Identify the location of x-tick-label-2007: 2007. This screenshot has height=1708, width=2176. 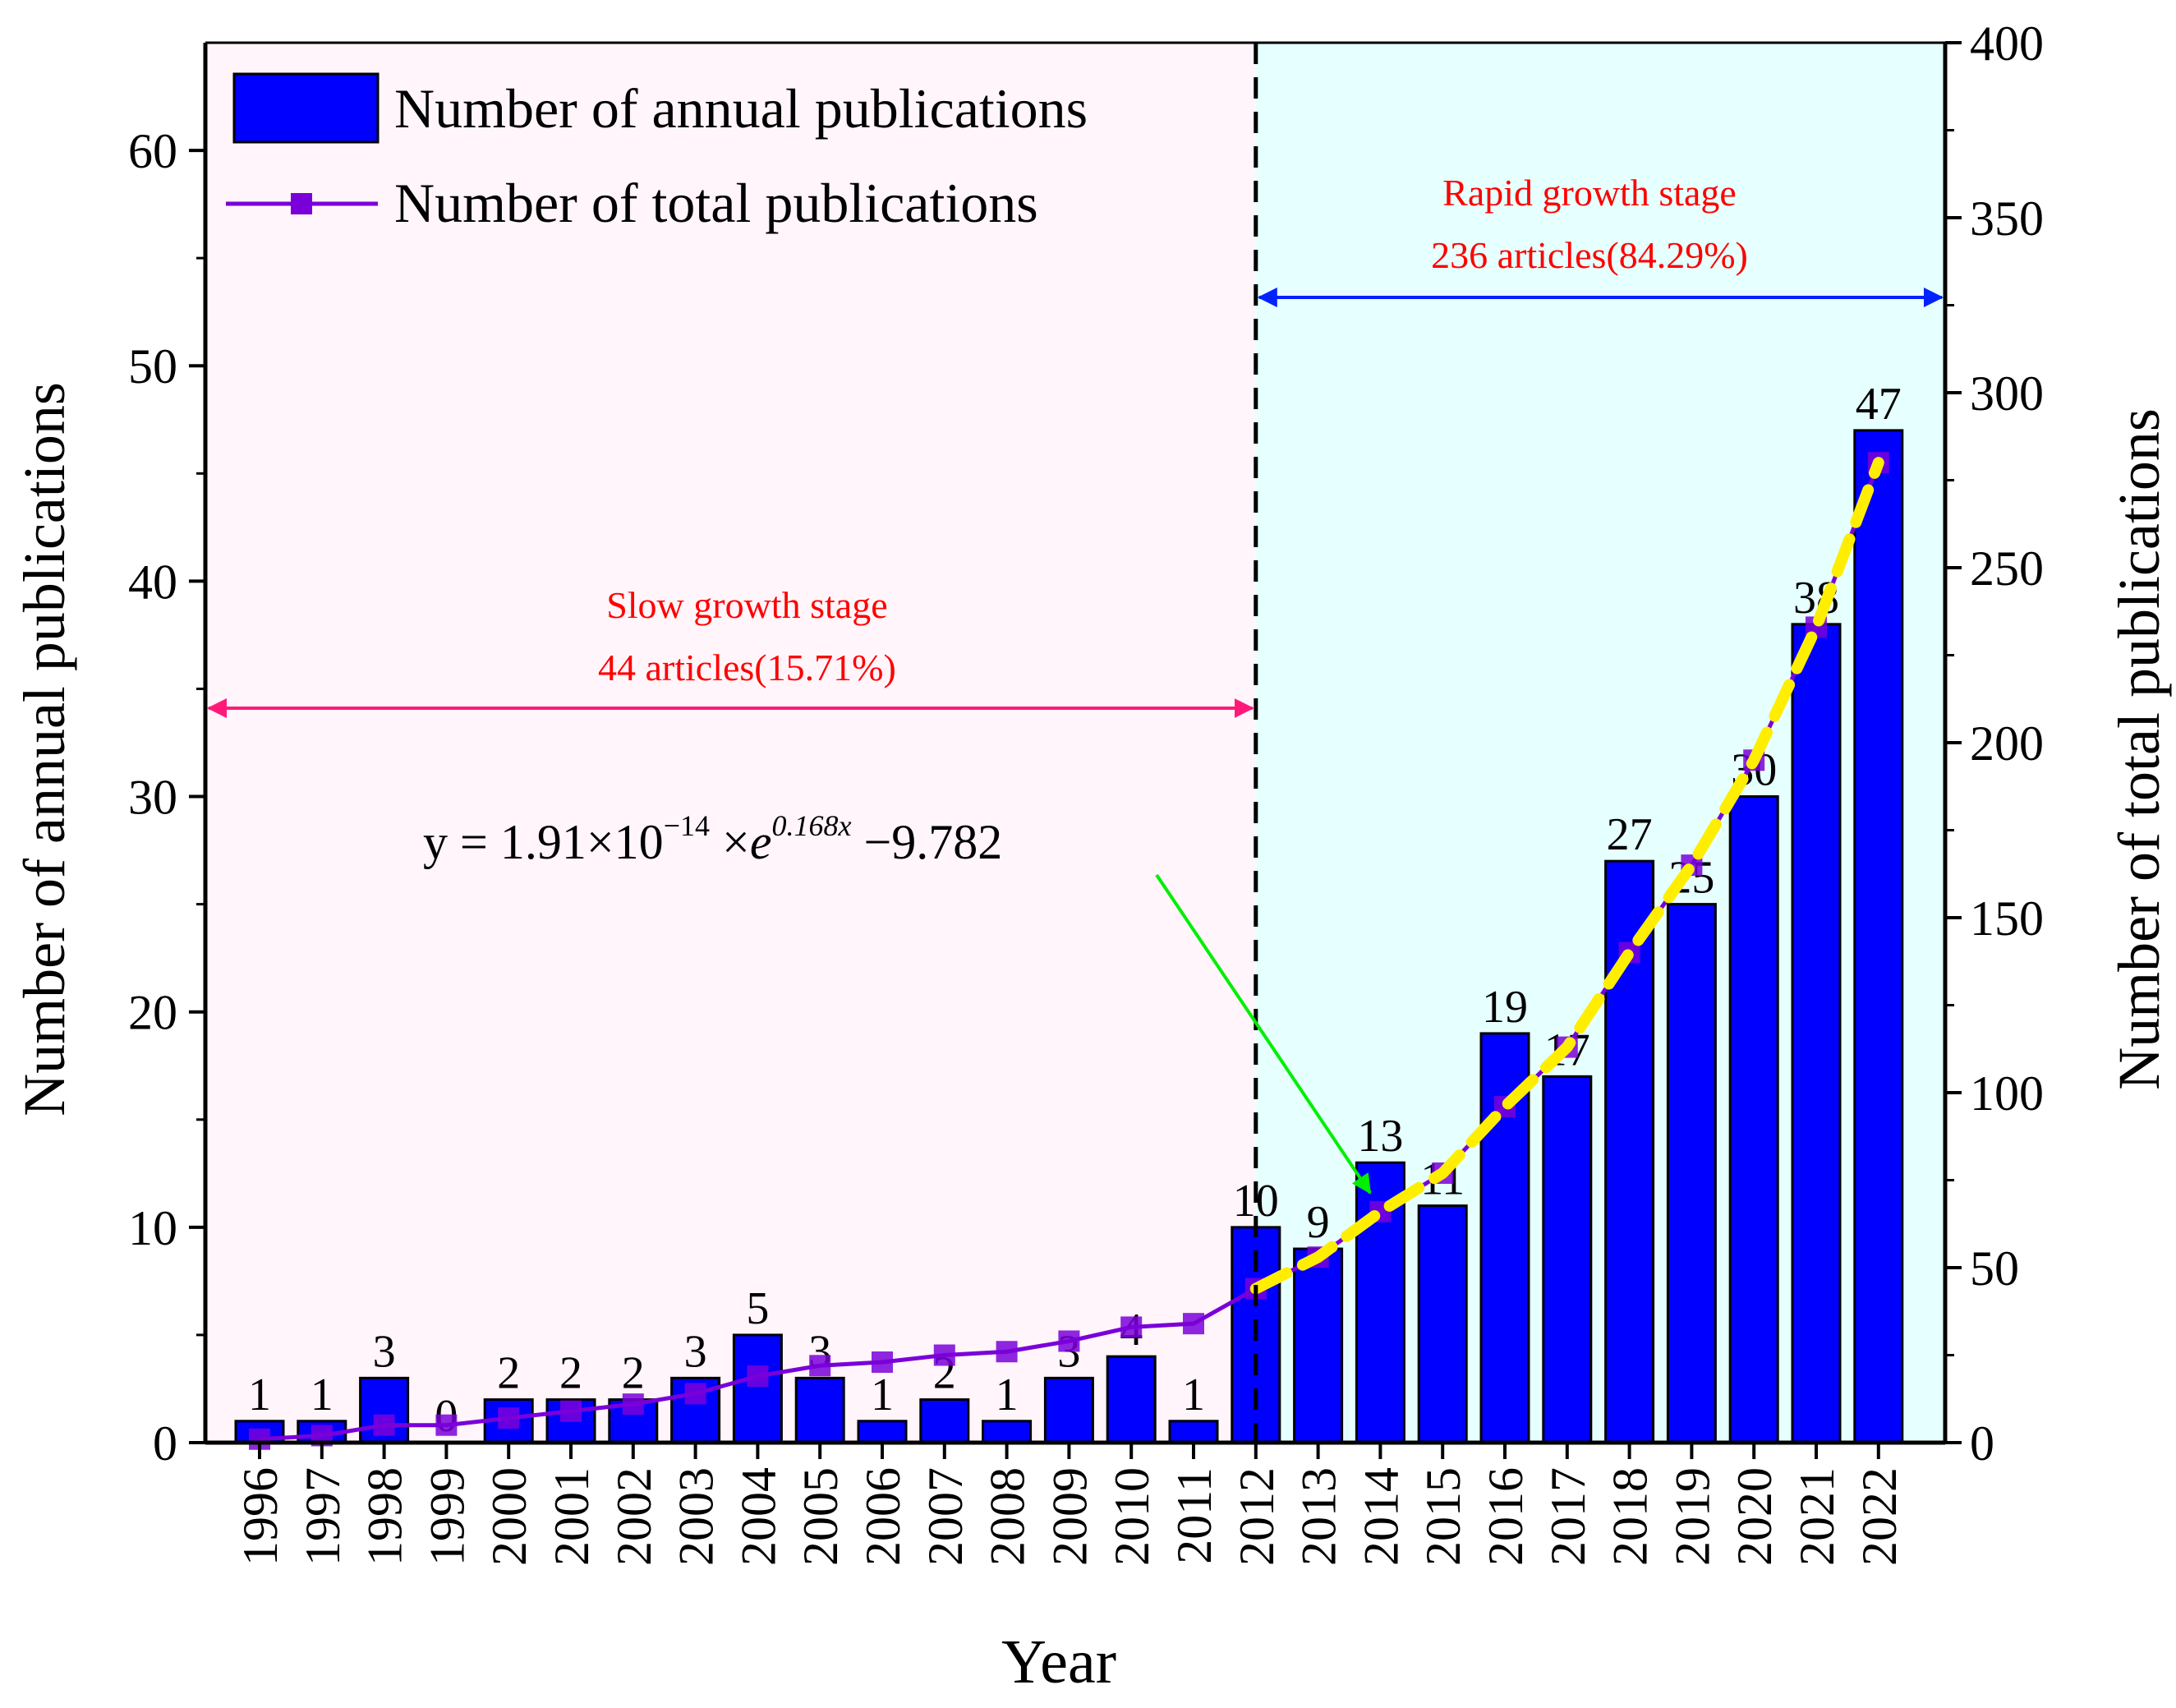
(945, 1516).